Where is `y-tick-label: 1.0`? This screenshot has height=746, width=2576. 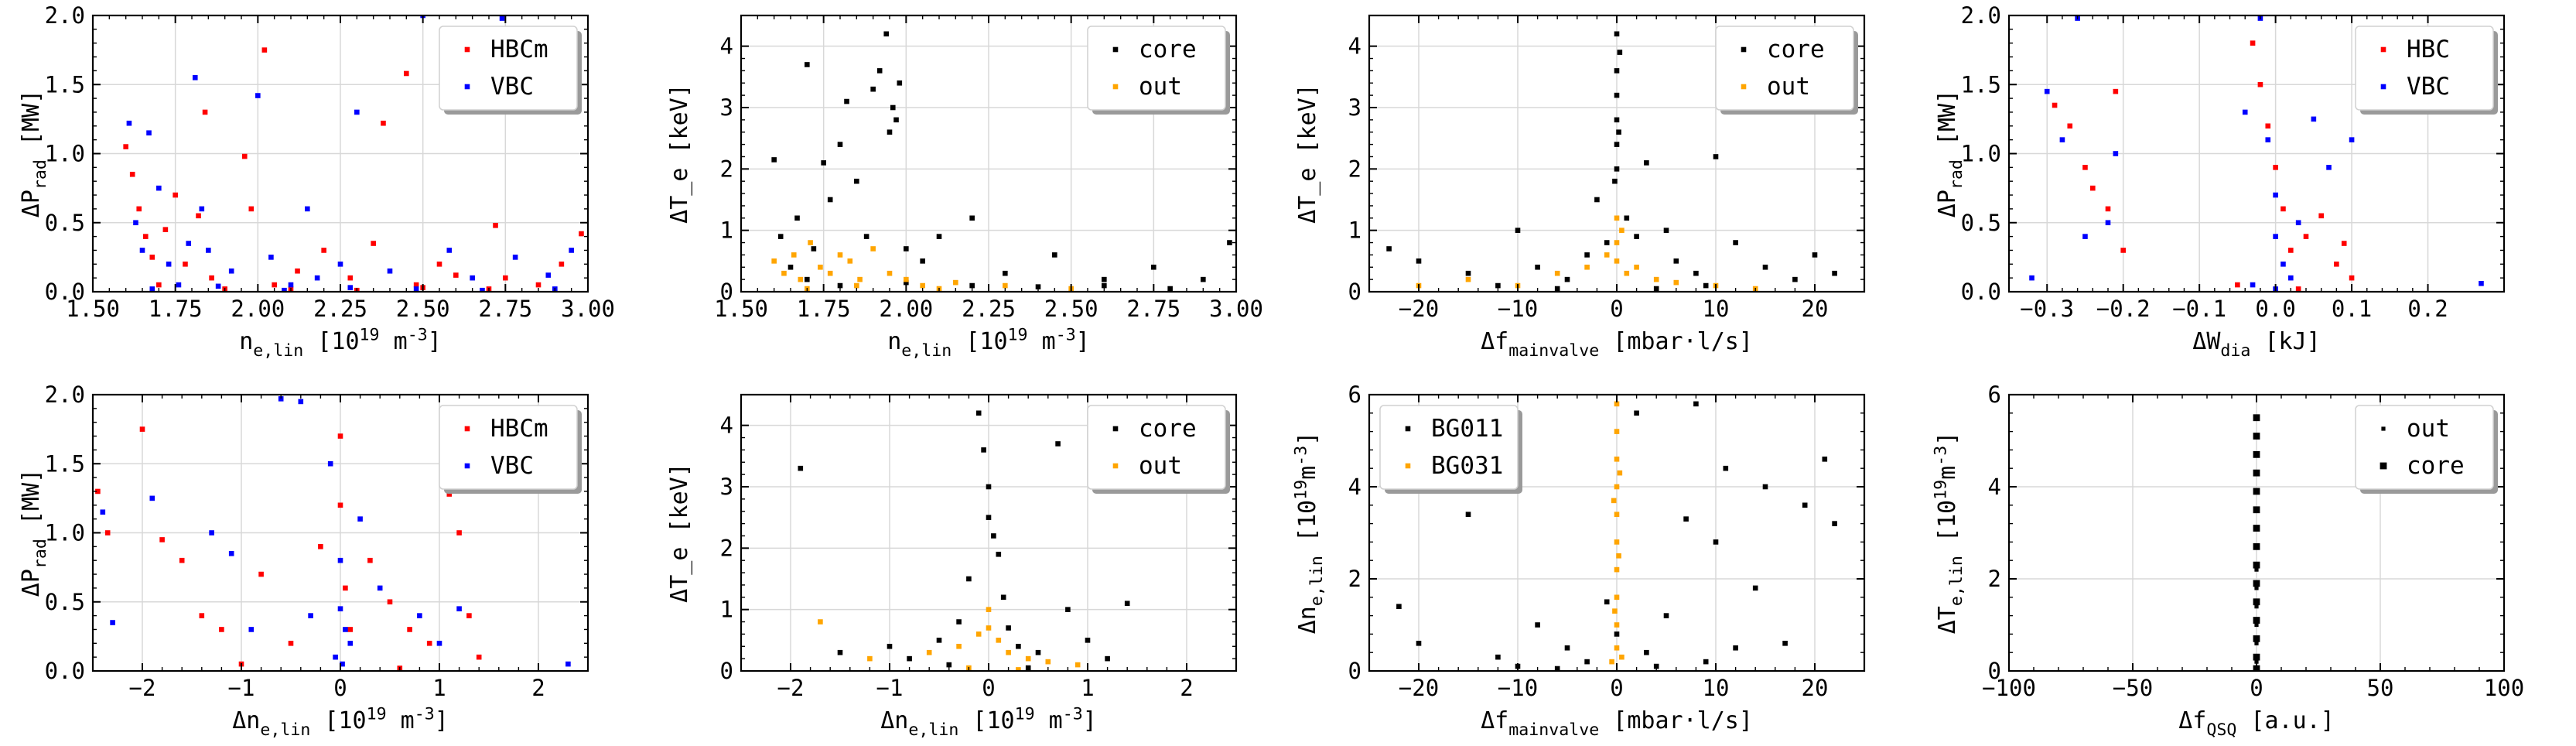
y-tick-label: 1.0 is located at coordinates (65, 533).